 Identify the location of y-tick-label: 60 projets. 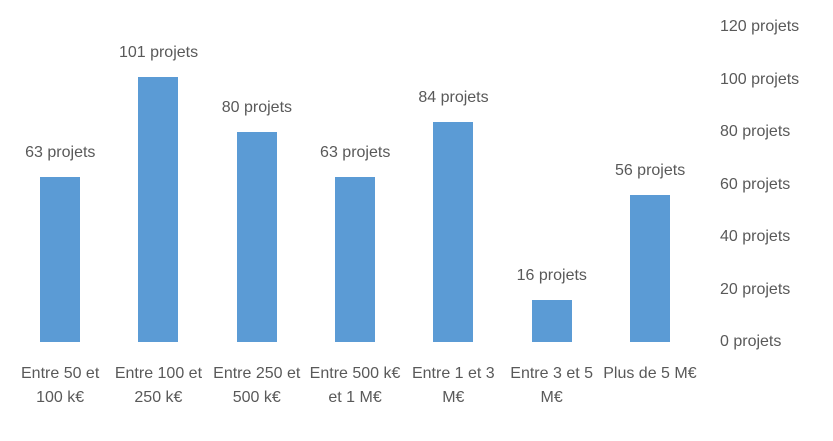
(755, 184).